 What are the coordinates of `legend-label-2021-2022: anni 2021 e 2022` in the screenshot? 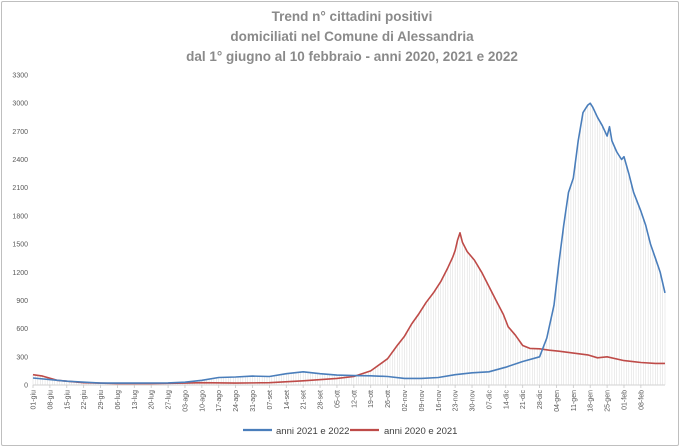 It's located at (312, 431).